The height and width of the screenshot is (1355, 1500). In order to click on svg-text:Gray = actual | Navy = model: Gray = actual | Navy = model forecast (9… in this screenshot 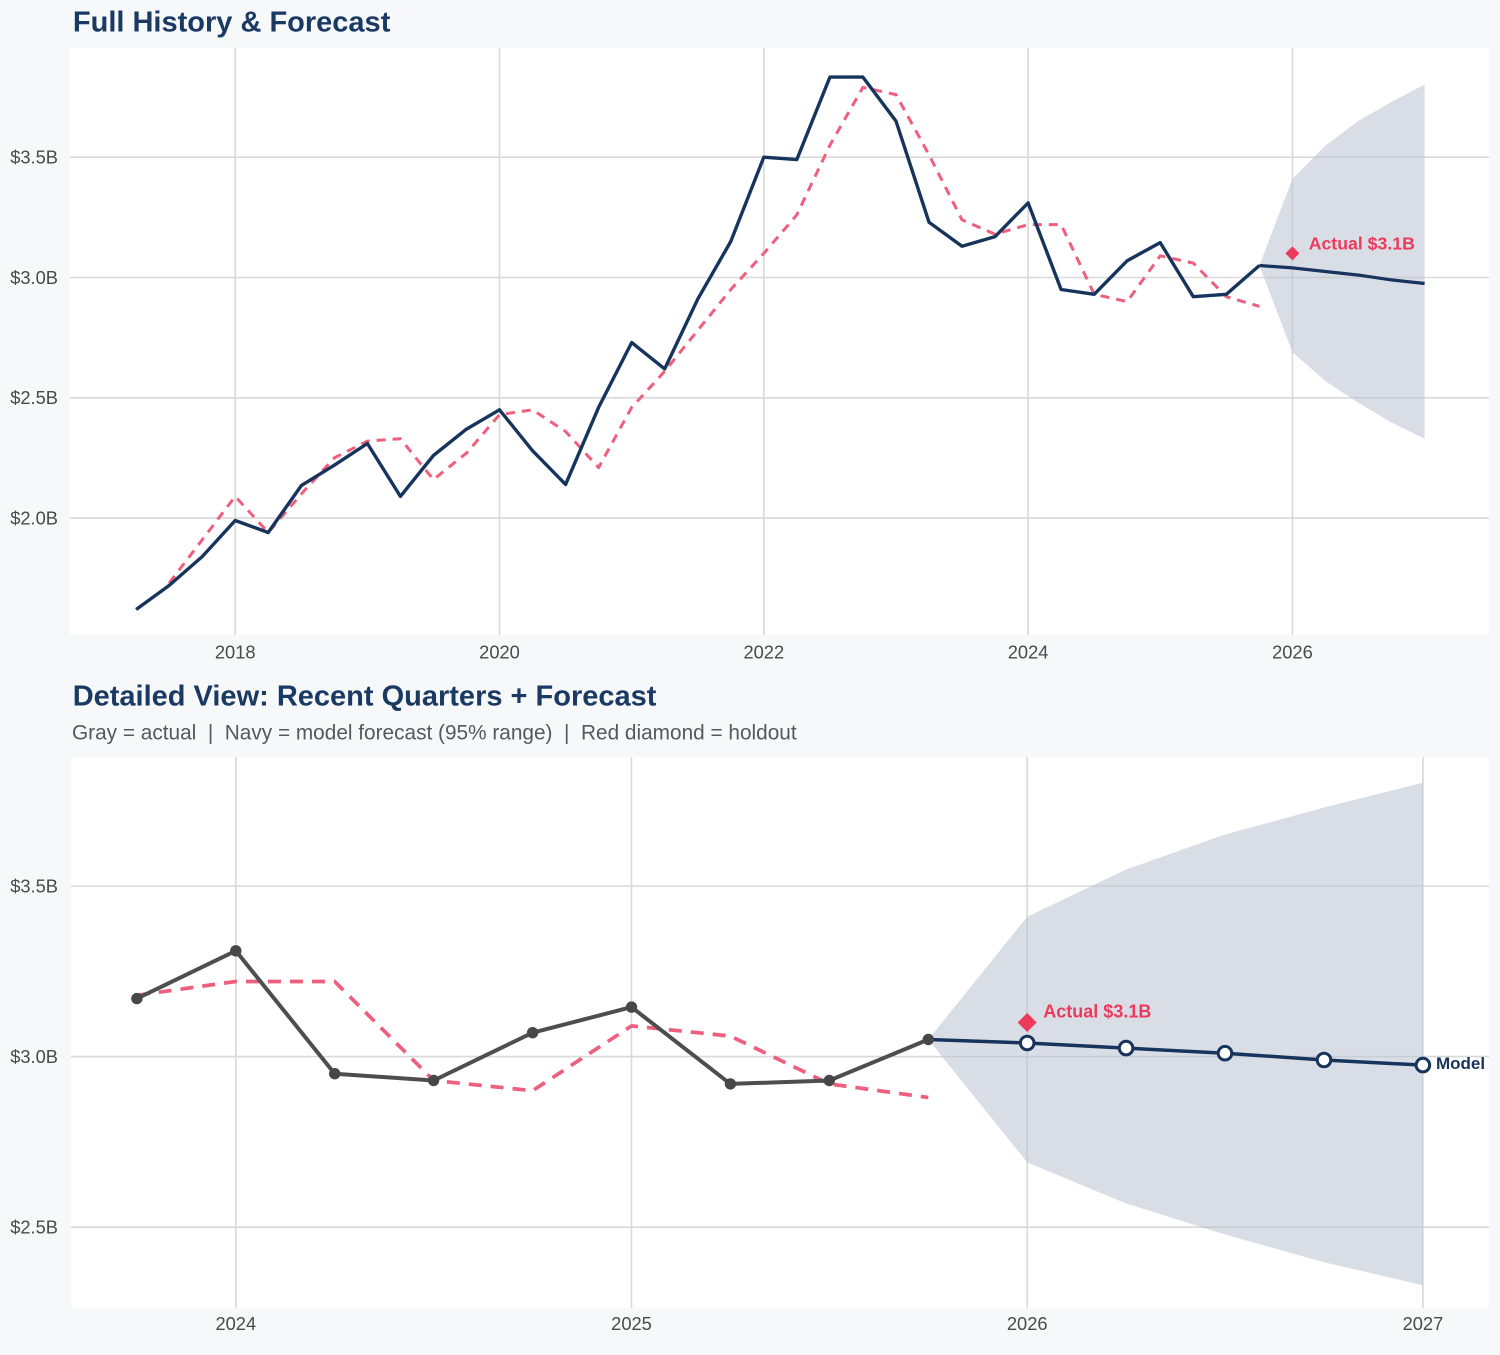, I will do `click(434, 733)`.